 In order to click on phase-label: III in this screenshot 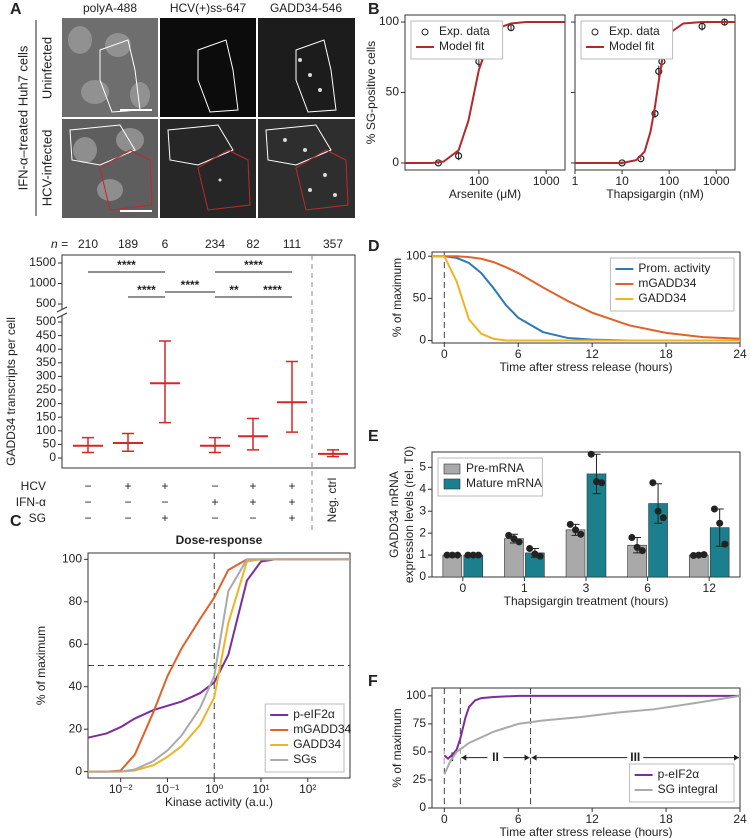, I will do `click(635, 757)`.